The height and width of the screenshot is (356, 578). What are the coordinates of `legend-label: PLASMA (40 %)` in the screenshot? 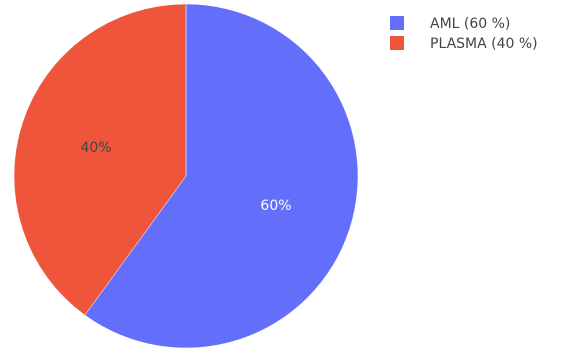 It's located at (484, 44).